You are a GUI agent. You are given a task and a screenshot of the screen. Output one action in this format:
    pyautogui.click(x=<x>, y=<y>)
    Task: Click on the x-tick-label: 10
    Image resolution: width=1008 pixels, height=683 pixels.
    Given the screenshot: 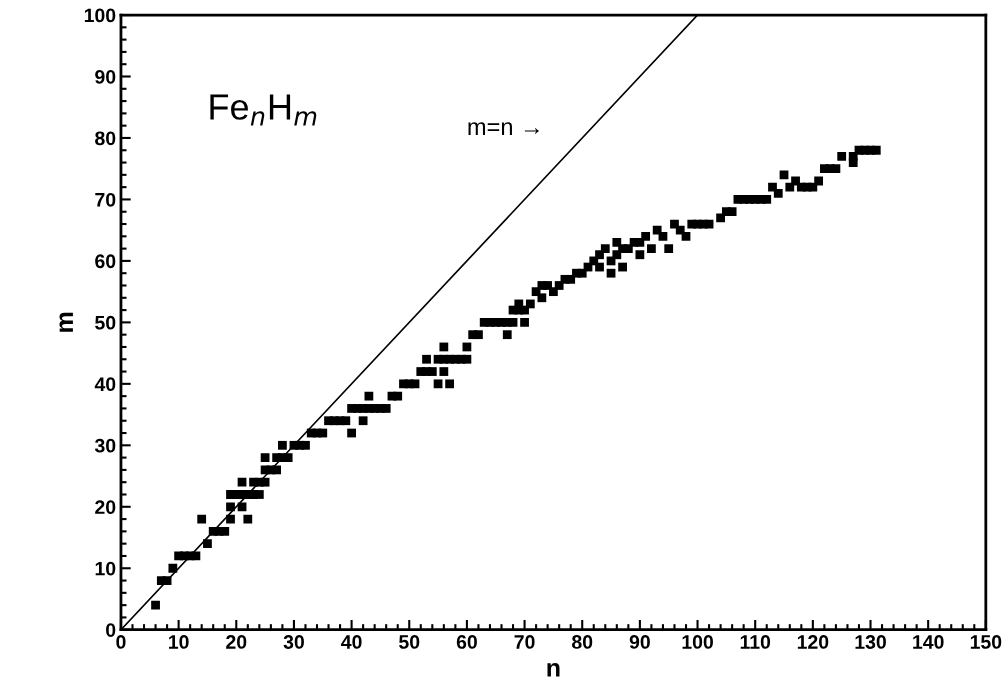 What is the action you would take?
    pyautogui.click(x=179, y=642)
    